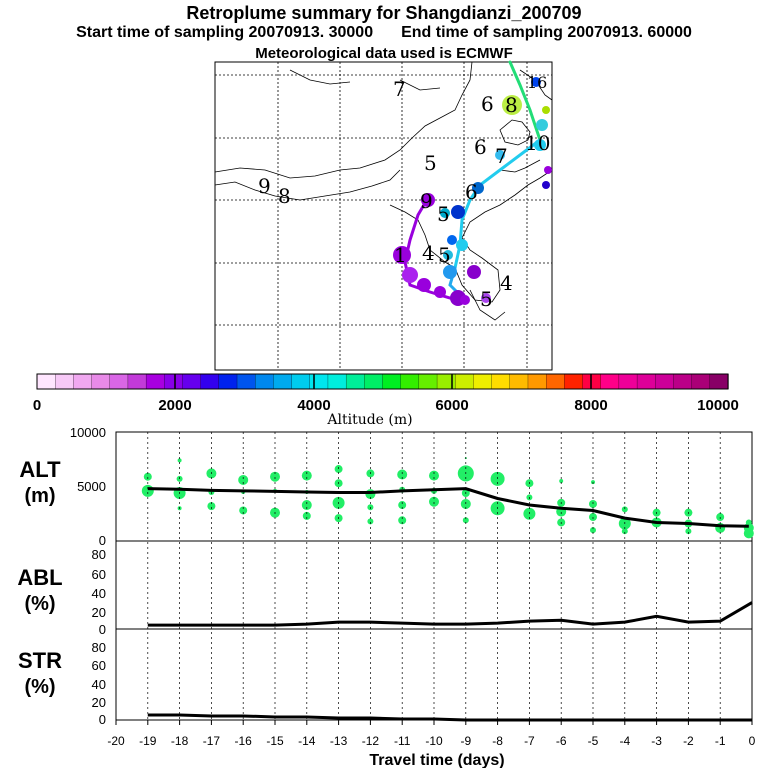  Describe the element at coordinates (116, 741) in the screenshot. I see `x-tick-label: -20` at that location.